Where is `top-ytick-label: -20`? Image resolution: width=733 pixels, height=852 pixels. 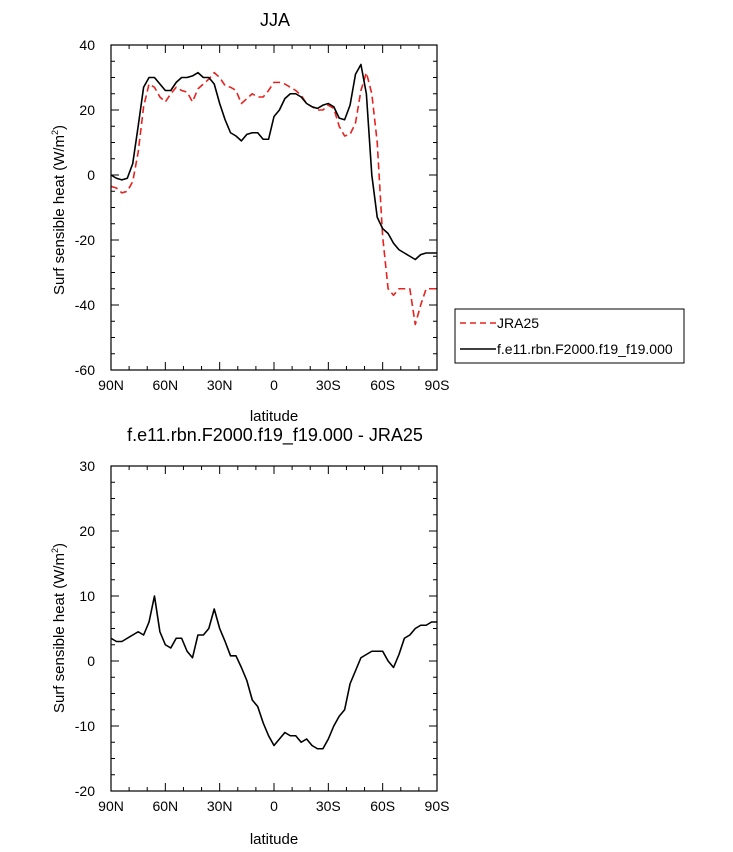
top-ytick-label: -20 is located at coordinates (85, 240).